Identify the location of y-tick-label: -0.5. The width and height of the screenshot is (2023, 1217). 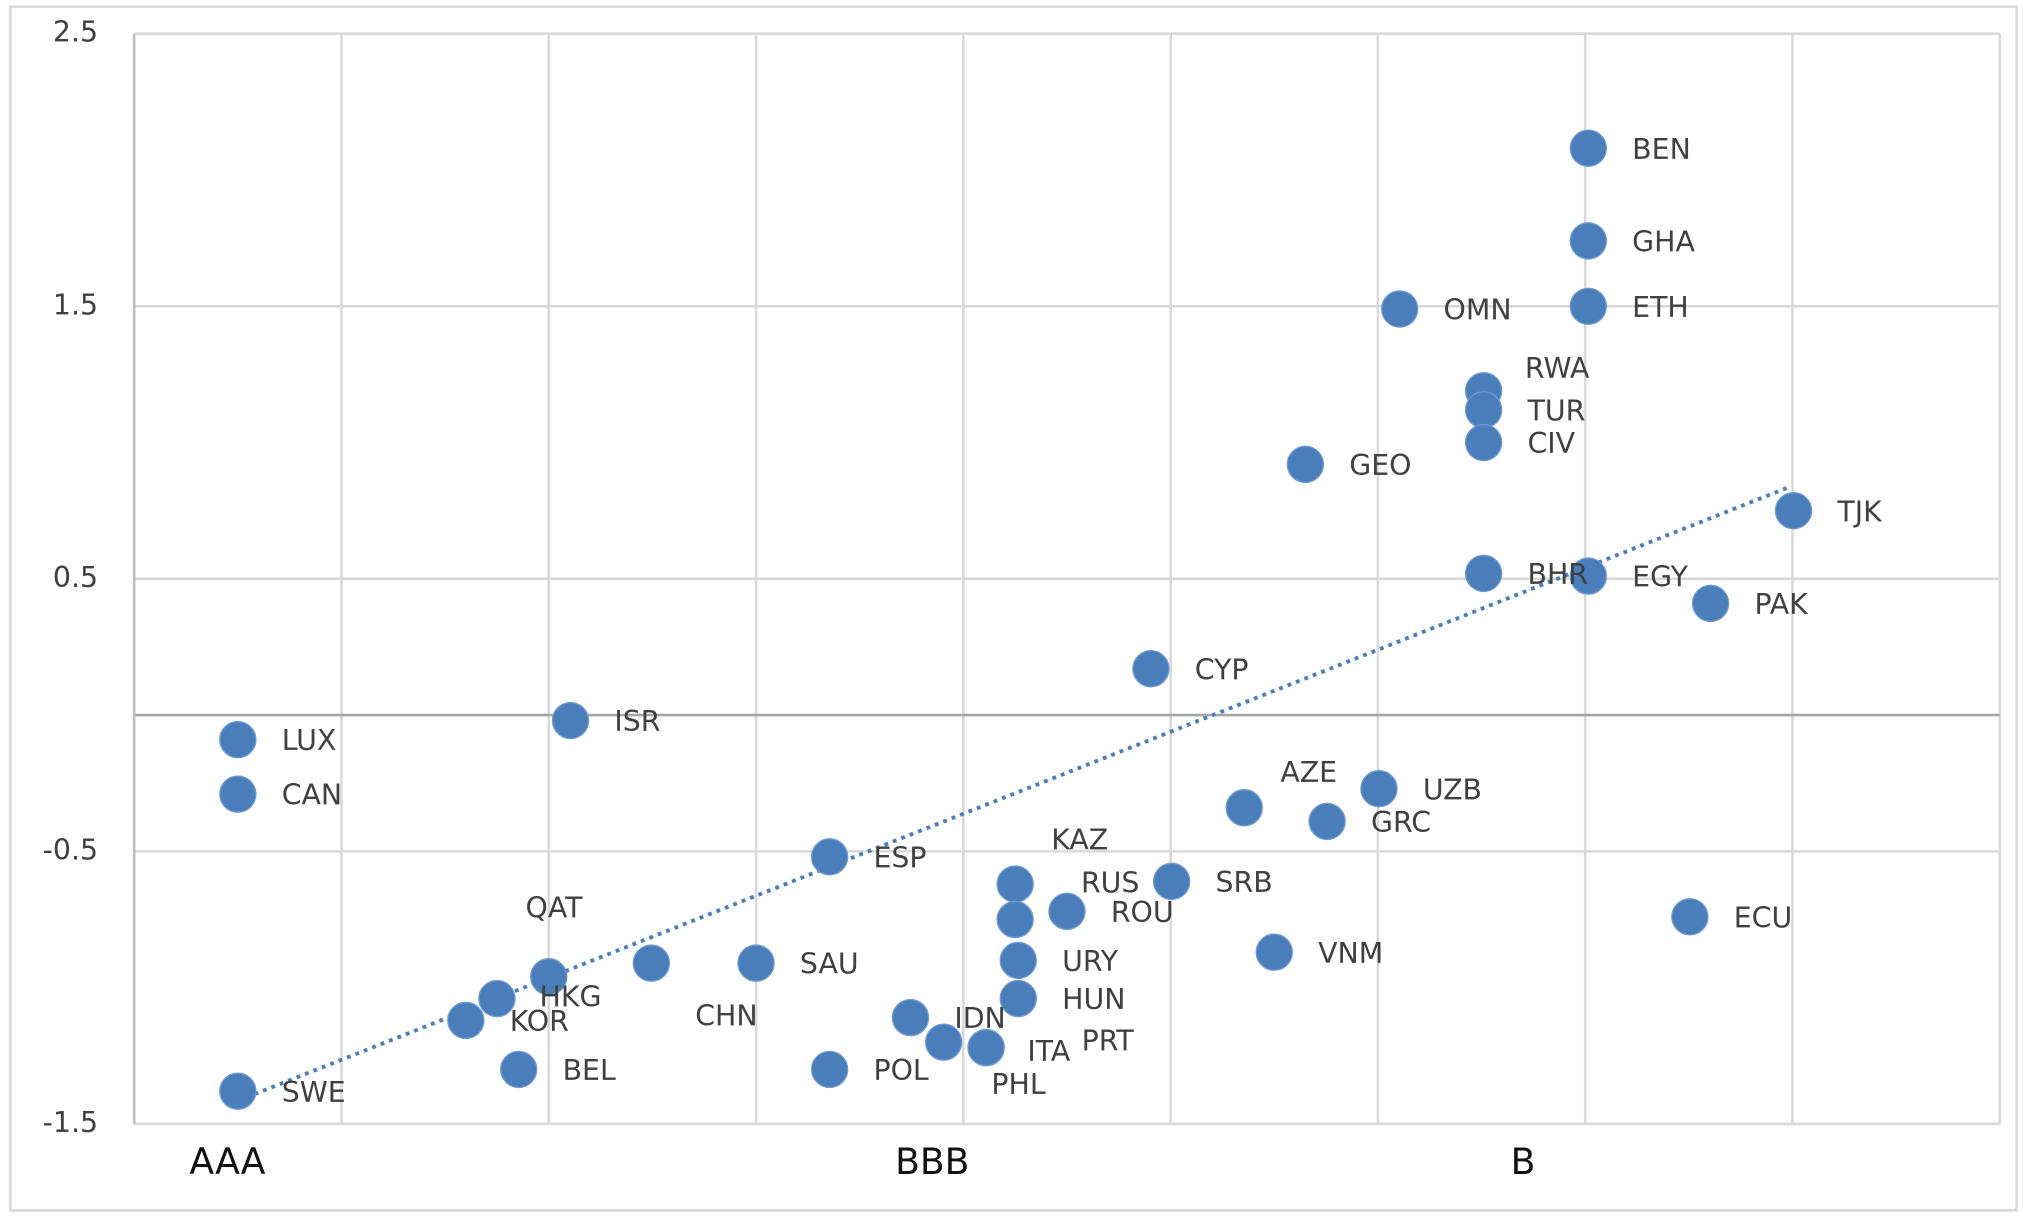
(70, 849).